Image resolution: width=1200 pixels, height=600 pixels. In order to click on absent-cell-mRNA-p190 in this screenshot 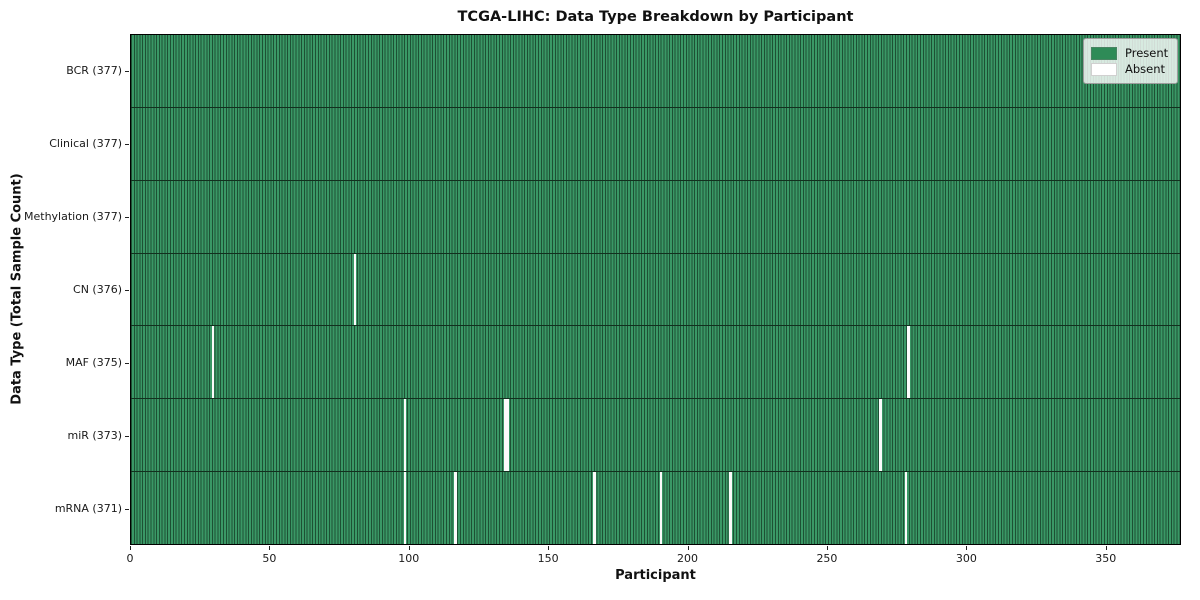, I will do `click(661, 508)`.